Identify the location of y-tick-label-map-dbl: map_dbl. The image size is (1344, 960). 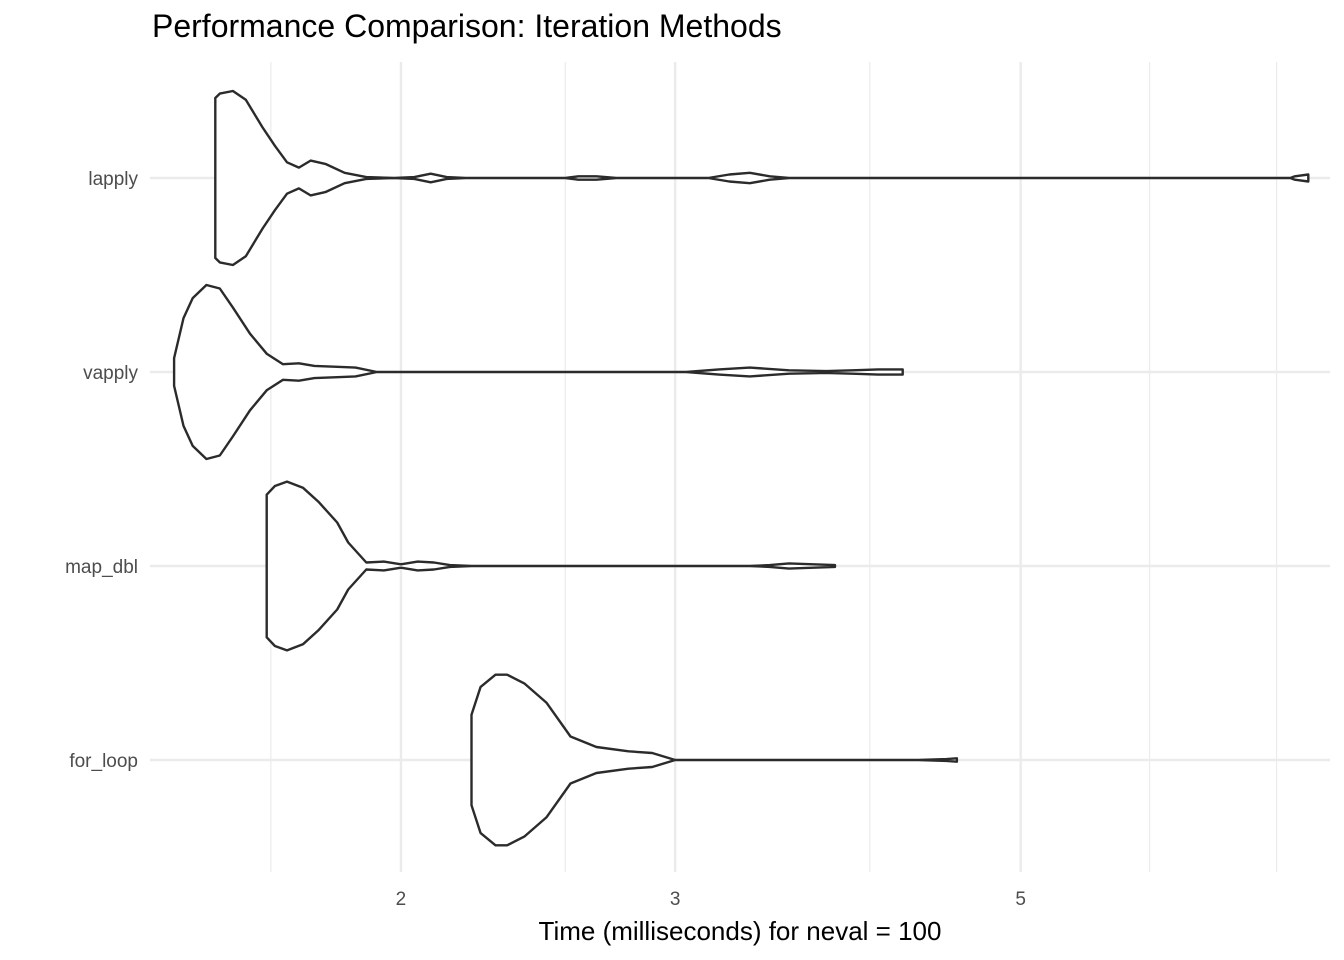
(101, 567).